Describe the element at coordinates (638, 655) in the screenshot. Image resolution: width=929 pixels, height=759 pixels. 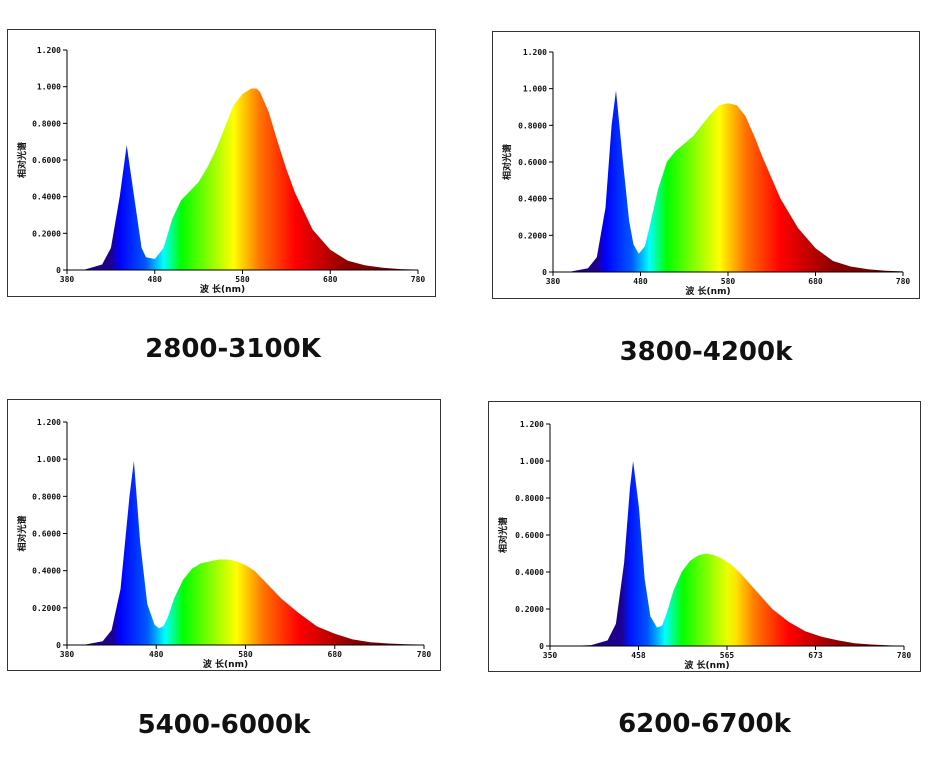
I see `x-tick-label: 458` at that location.